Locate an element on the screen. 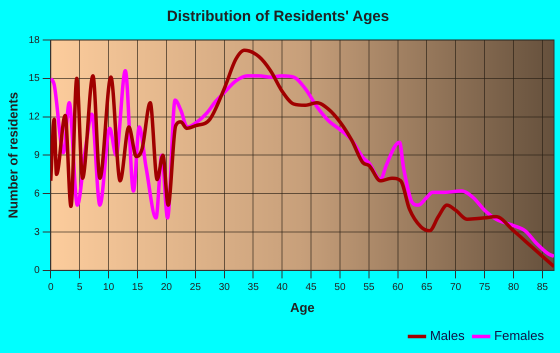 This screenshot has width=560, height=353. y-tick-label: 0 is located at coordinates (37, 270).